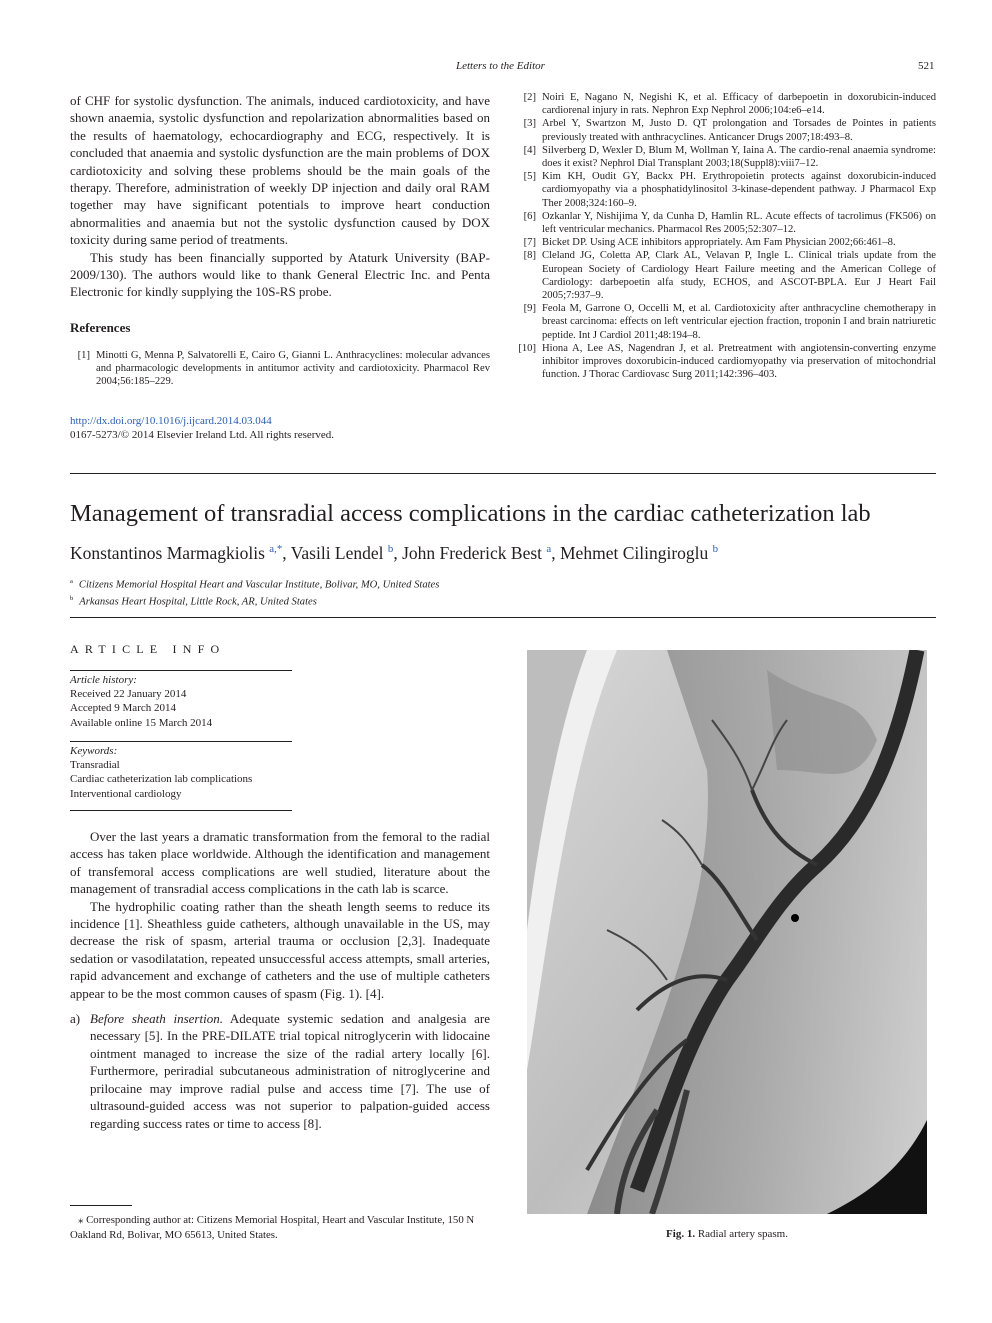  I want to click on ref-num: [10], so click(527, 348).